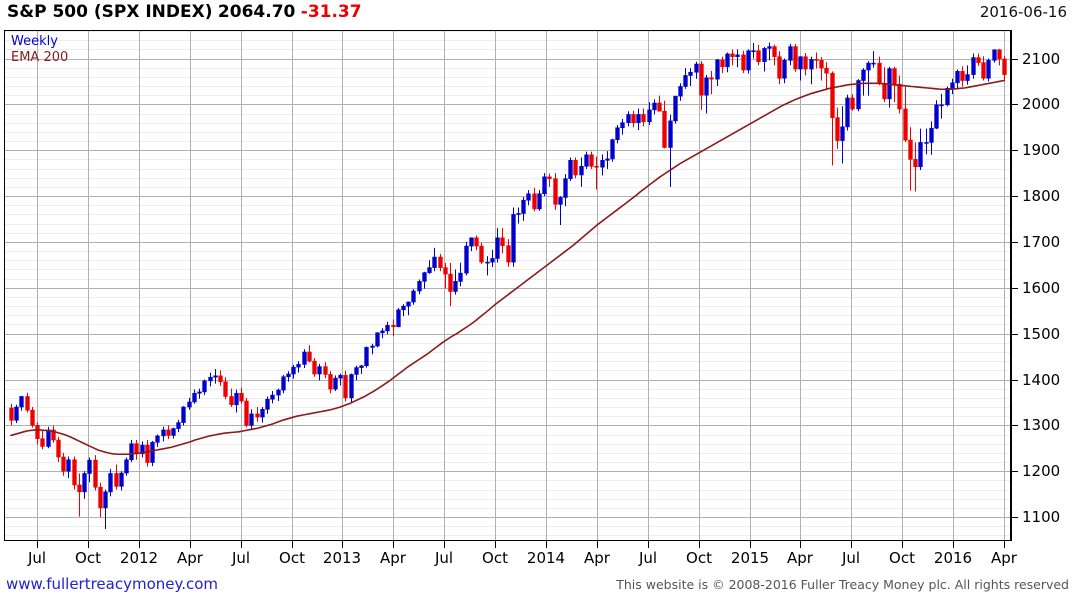 The width and height of the screenshot is (1075, 600). I want to click on price-change: -31.37, so click(331, 12).